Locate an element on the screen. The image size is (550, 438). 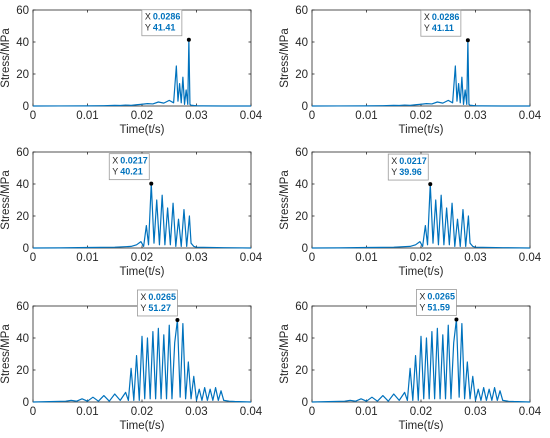
datatip-y-value: 40.21 is located at coordinates (131, 172).